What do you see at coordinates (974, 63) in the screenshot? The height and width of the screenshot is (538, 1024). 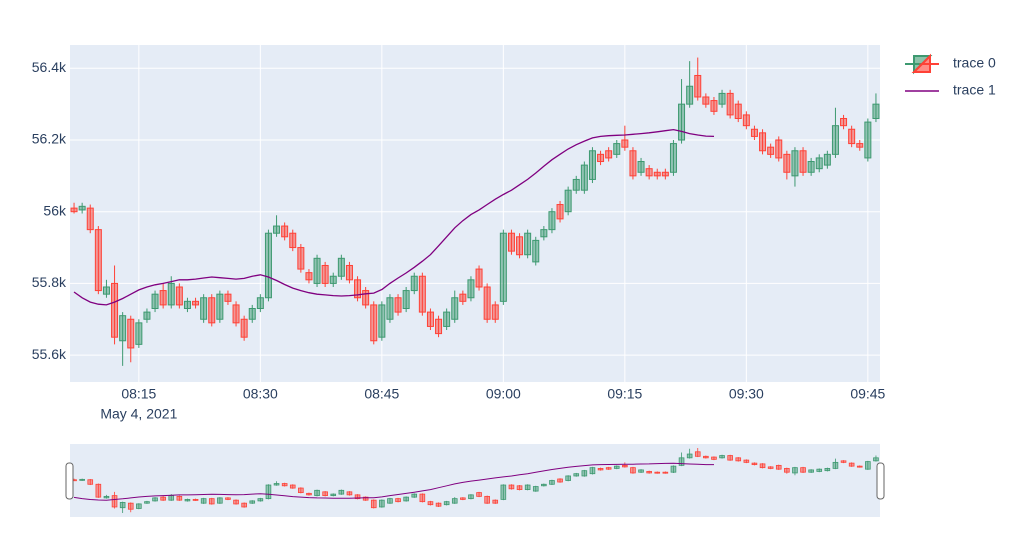 I see `legend-label: trace 0` at bounding box center [974, 63].